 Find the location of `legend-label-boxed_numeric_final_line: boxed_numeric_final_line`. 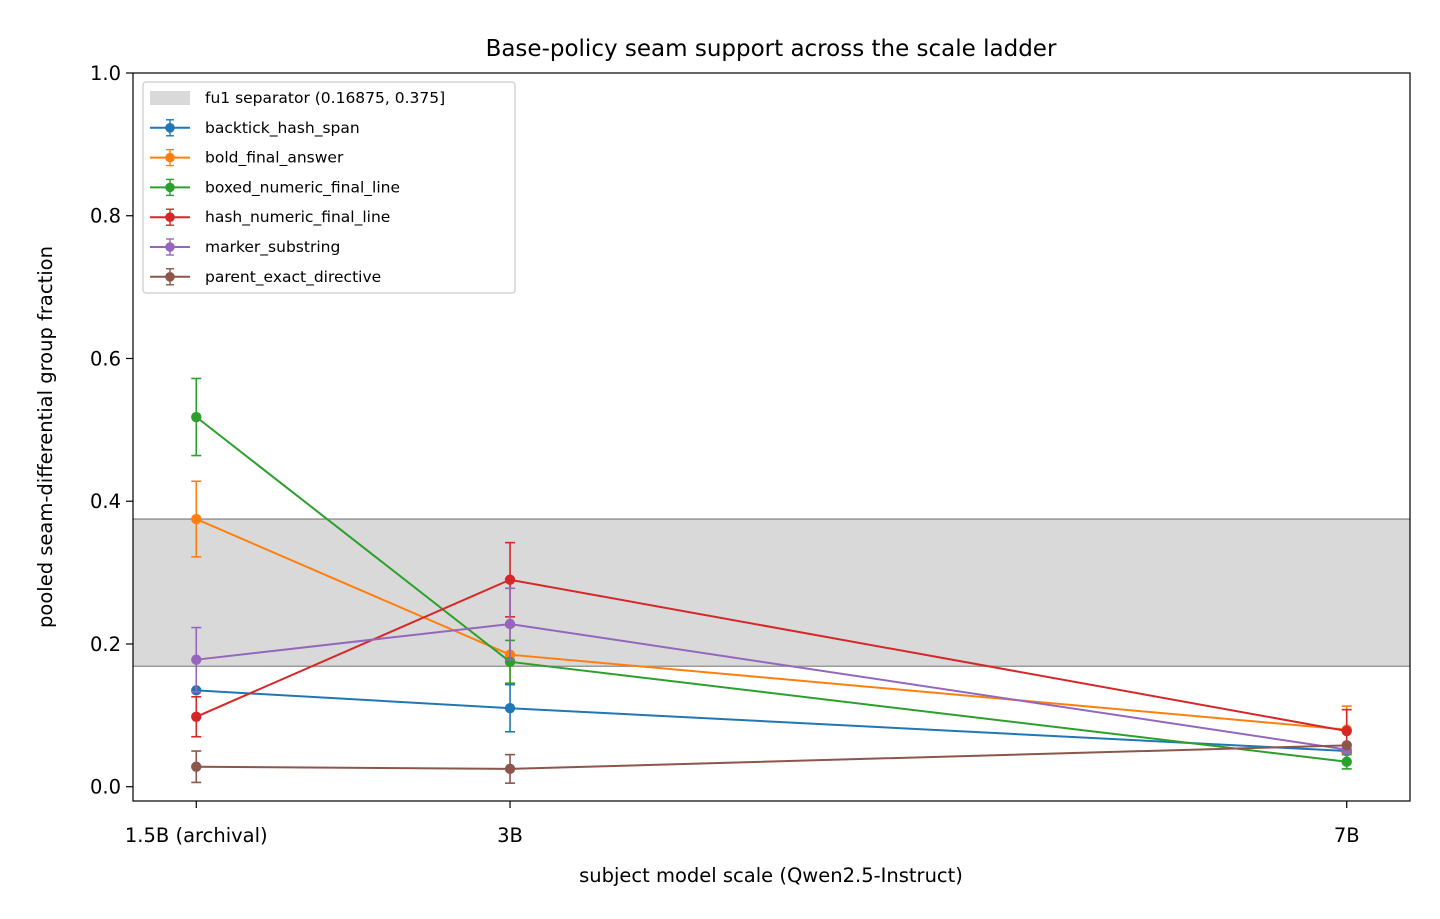

legend-label-boxed_numeric_final_line: boxed_numeric_final_line is located at coordinates (302, 187).